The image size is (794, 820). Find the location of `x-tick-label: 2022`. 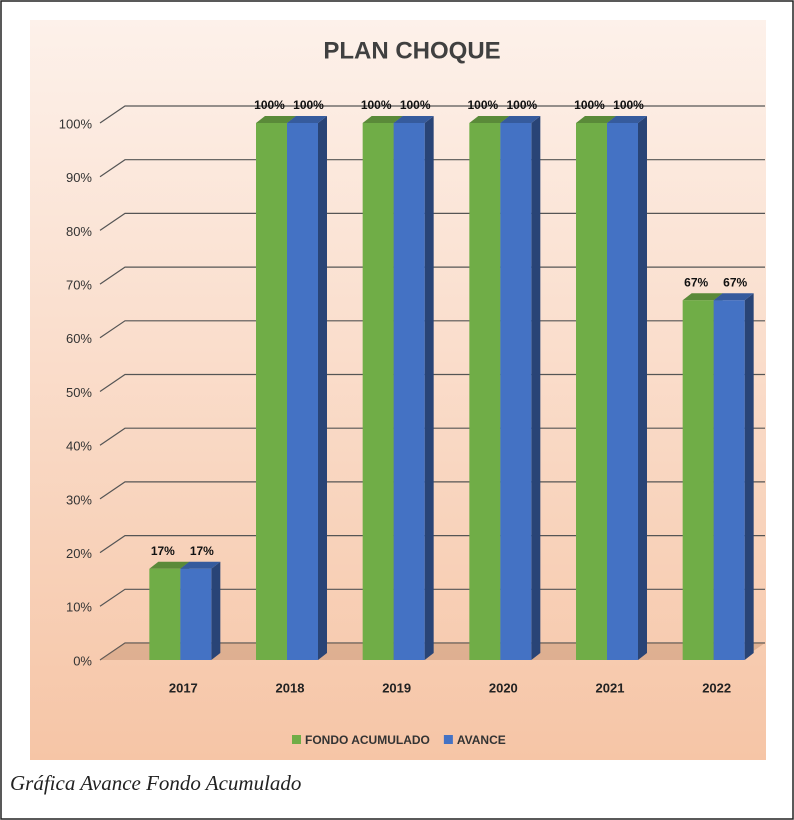

x-tick-label: 2022 is located at coordinates (716, 687).